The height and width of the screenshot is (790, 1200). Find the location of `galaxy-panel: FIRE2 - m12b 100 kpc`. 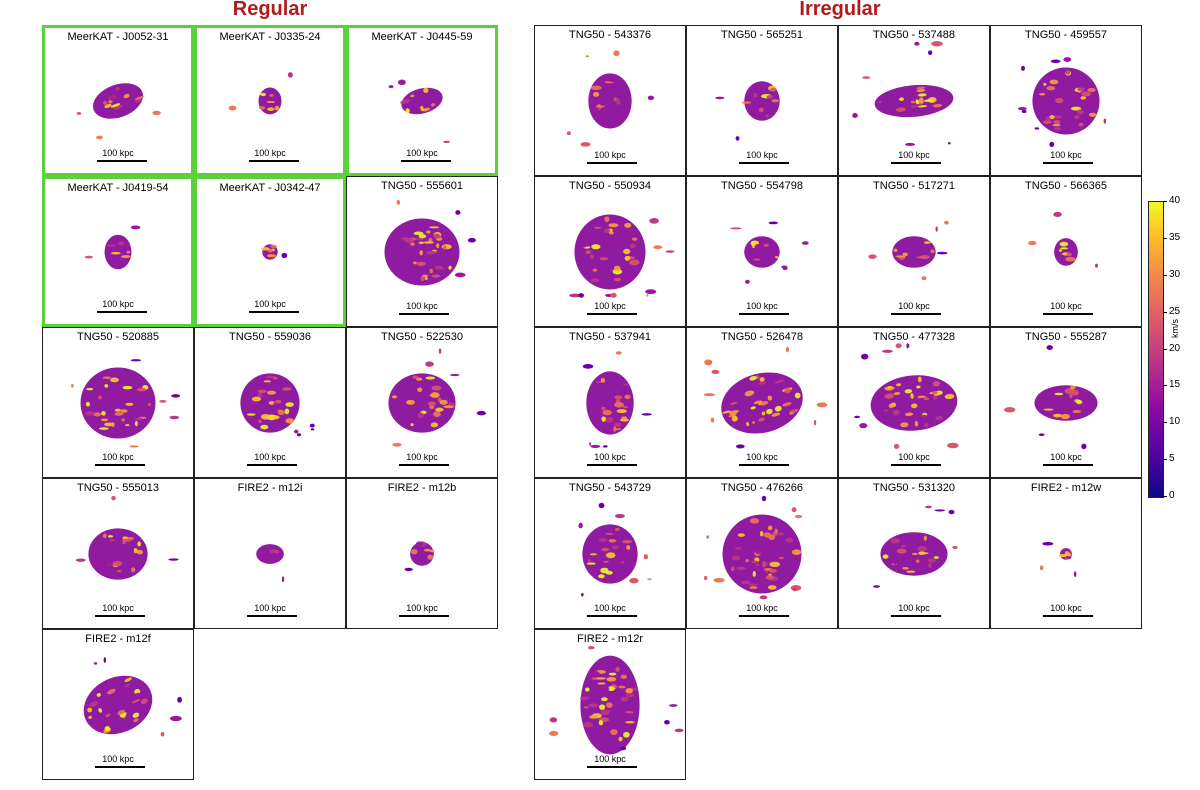

galaxy-panel: FIRE2 - m12b 100 kpc is located at coordinates (422, 553).